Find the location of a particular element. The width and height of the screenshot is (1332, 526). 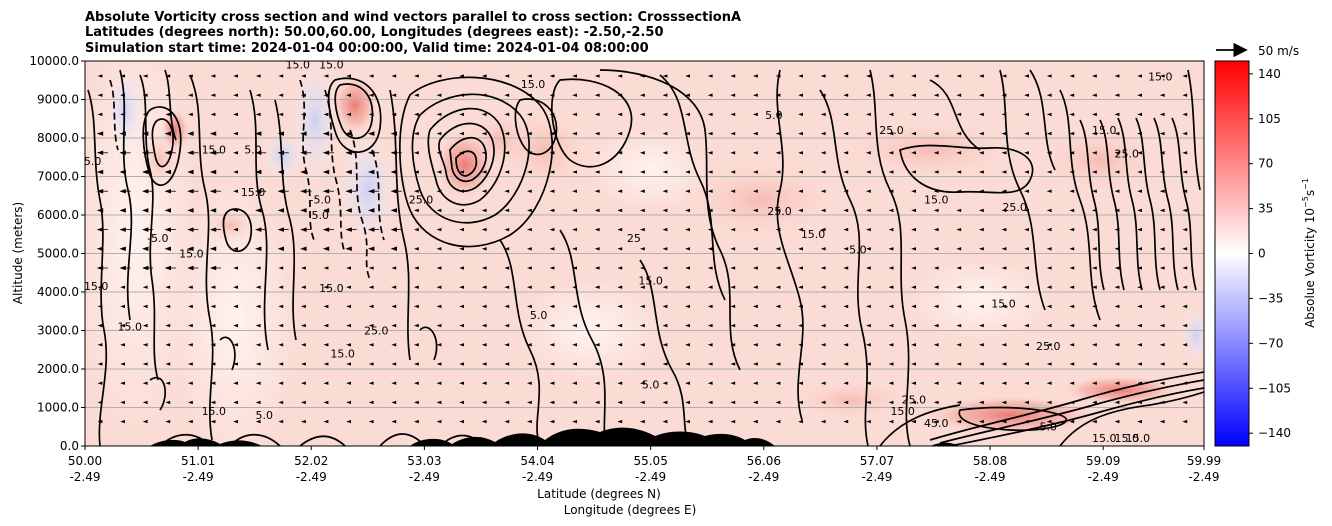

x-tick-label-lat: 58.08 is located at coordinates (990, 461).